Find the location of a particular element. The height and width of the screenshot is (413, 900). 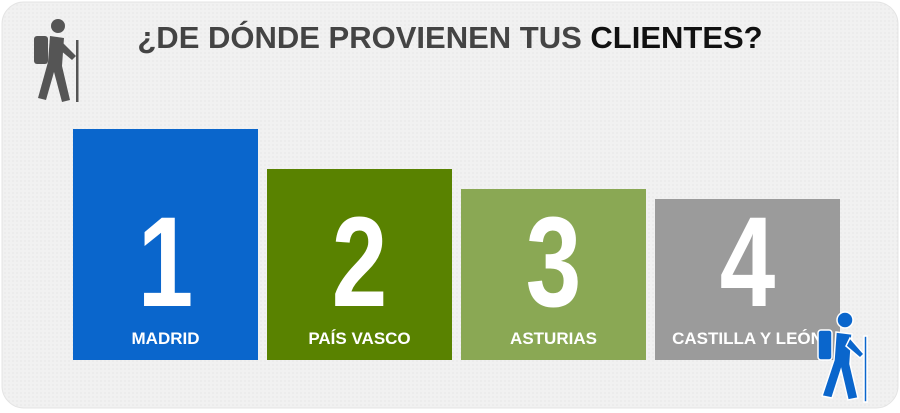

rank-number: 1 is located at coordinates (166, 262).